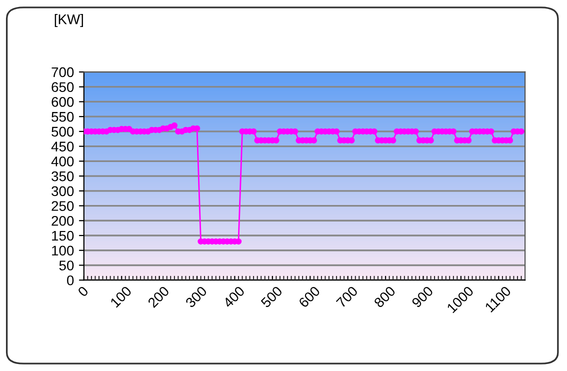  I want to click on y-tick-label: 550, so click(63, 117).